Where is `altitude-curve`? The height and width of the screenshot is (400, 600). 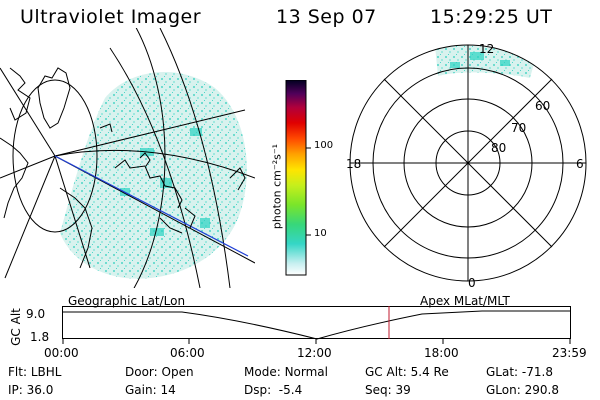
altitude-curve is located at coordinates (316, 325).